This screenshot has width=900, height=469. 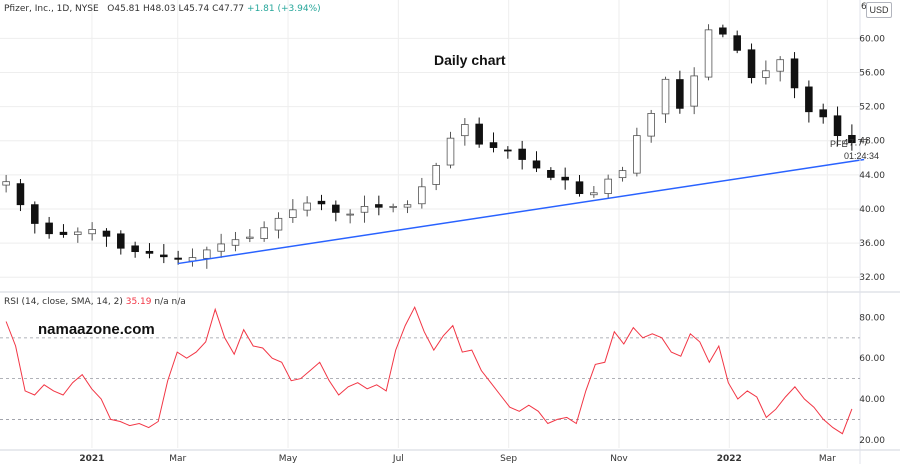 What do you see at coordinates (91, 459) in the screenshot?
I see `time-tick-label: 2021` at bounding box center [91, 459].